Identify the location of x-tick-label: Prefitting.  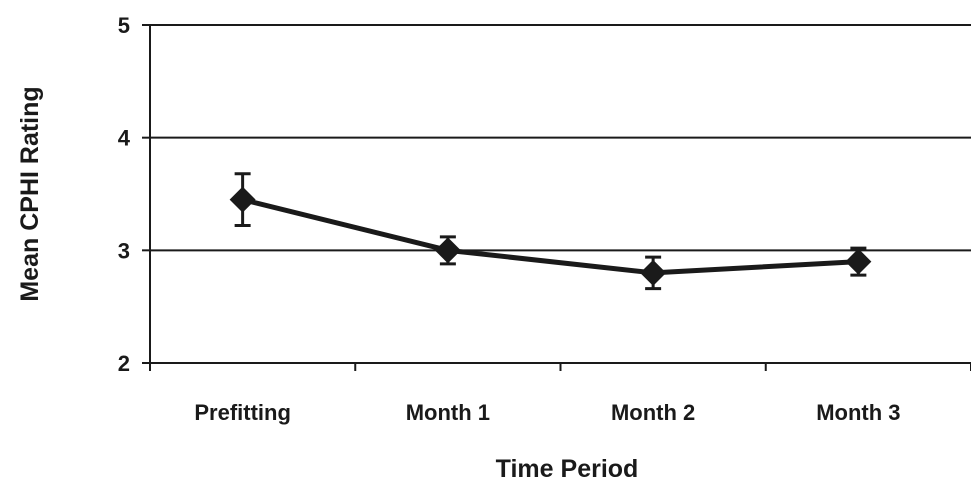
(242, 412).